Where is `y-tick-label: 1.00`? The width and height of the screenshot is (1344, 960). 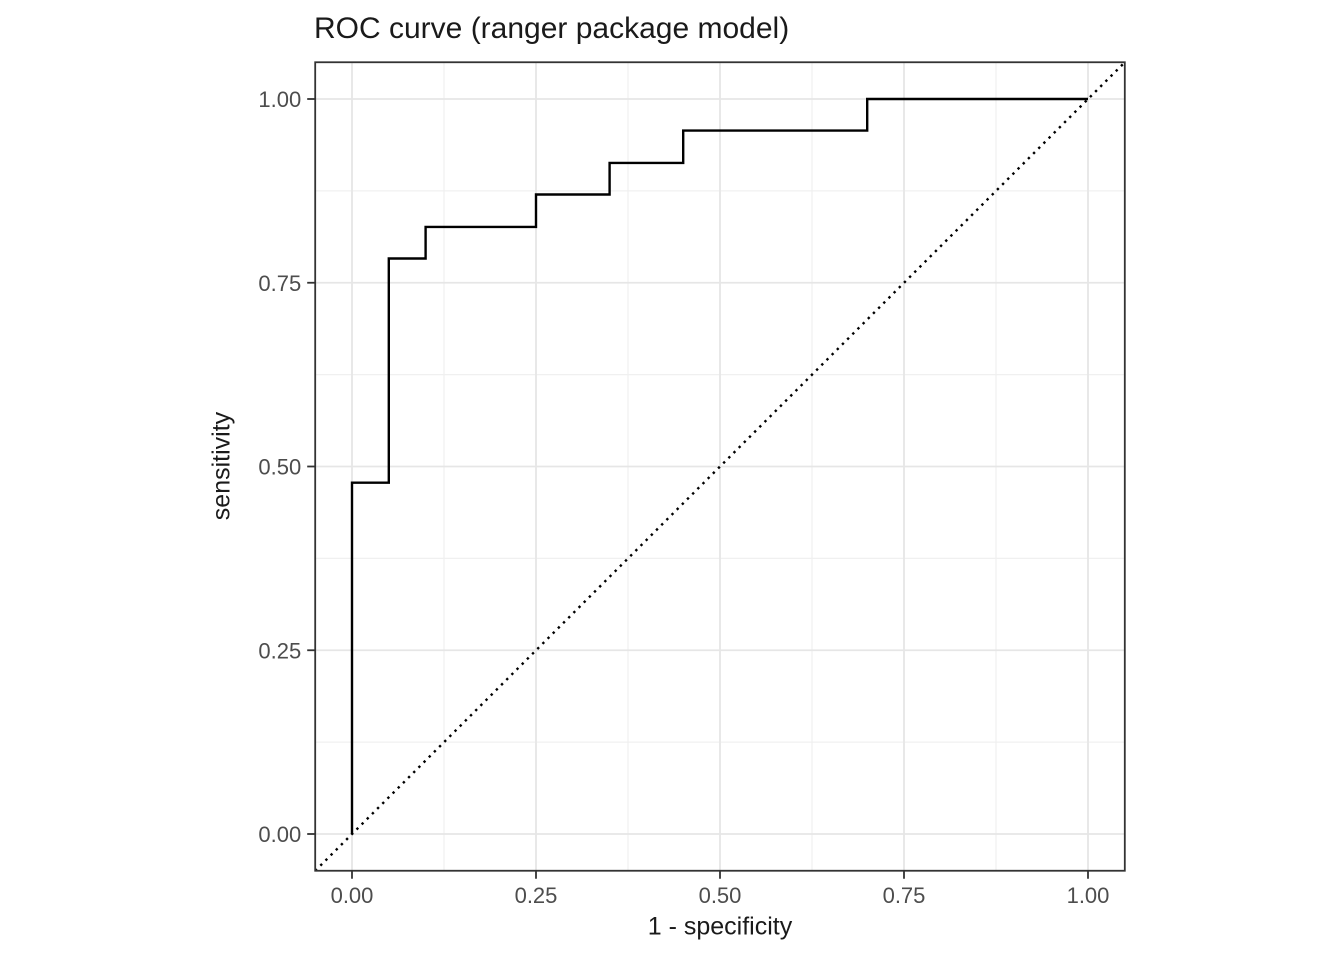
y-tick-label: 1.00 is located at coordinates (279, 99).